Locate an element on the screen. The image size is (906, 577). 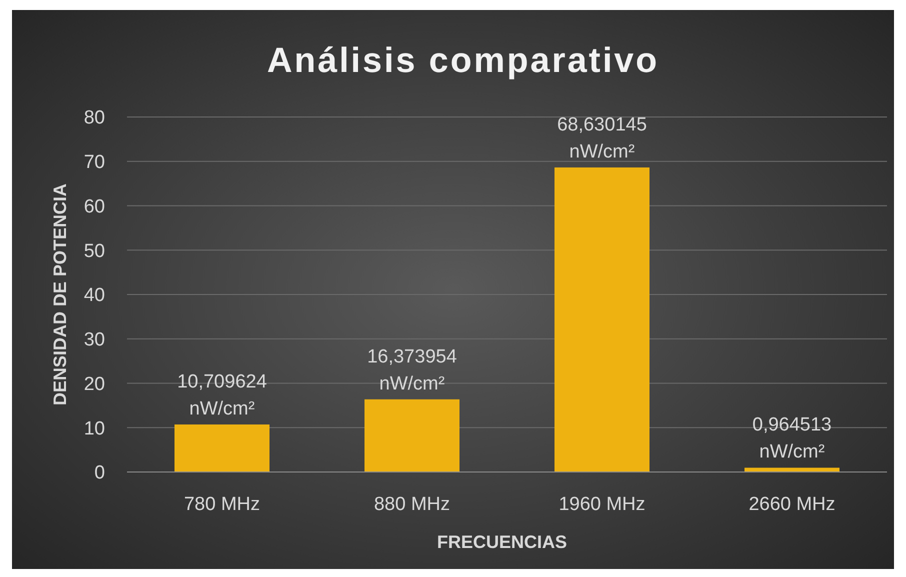
y-tick-label: 50 is located at coordinates (94, 251).